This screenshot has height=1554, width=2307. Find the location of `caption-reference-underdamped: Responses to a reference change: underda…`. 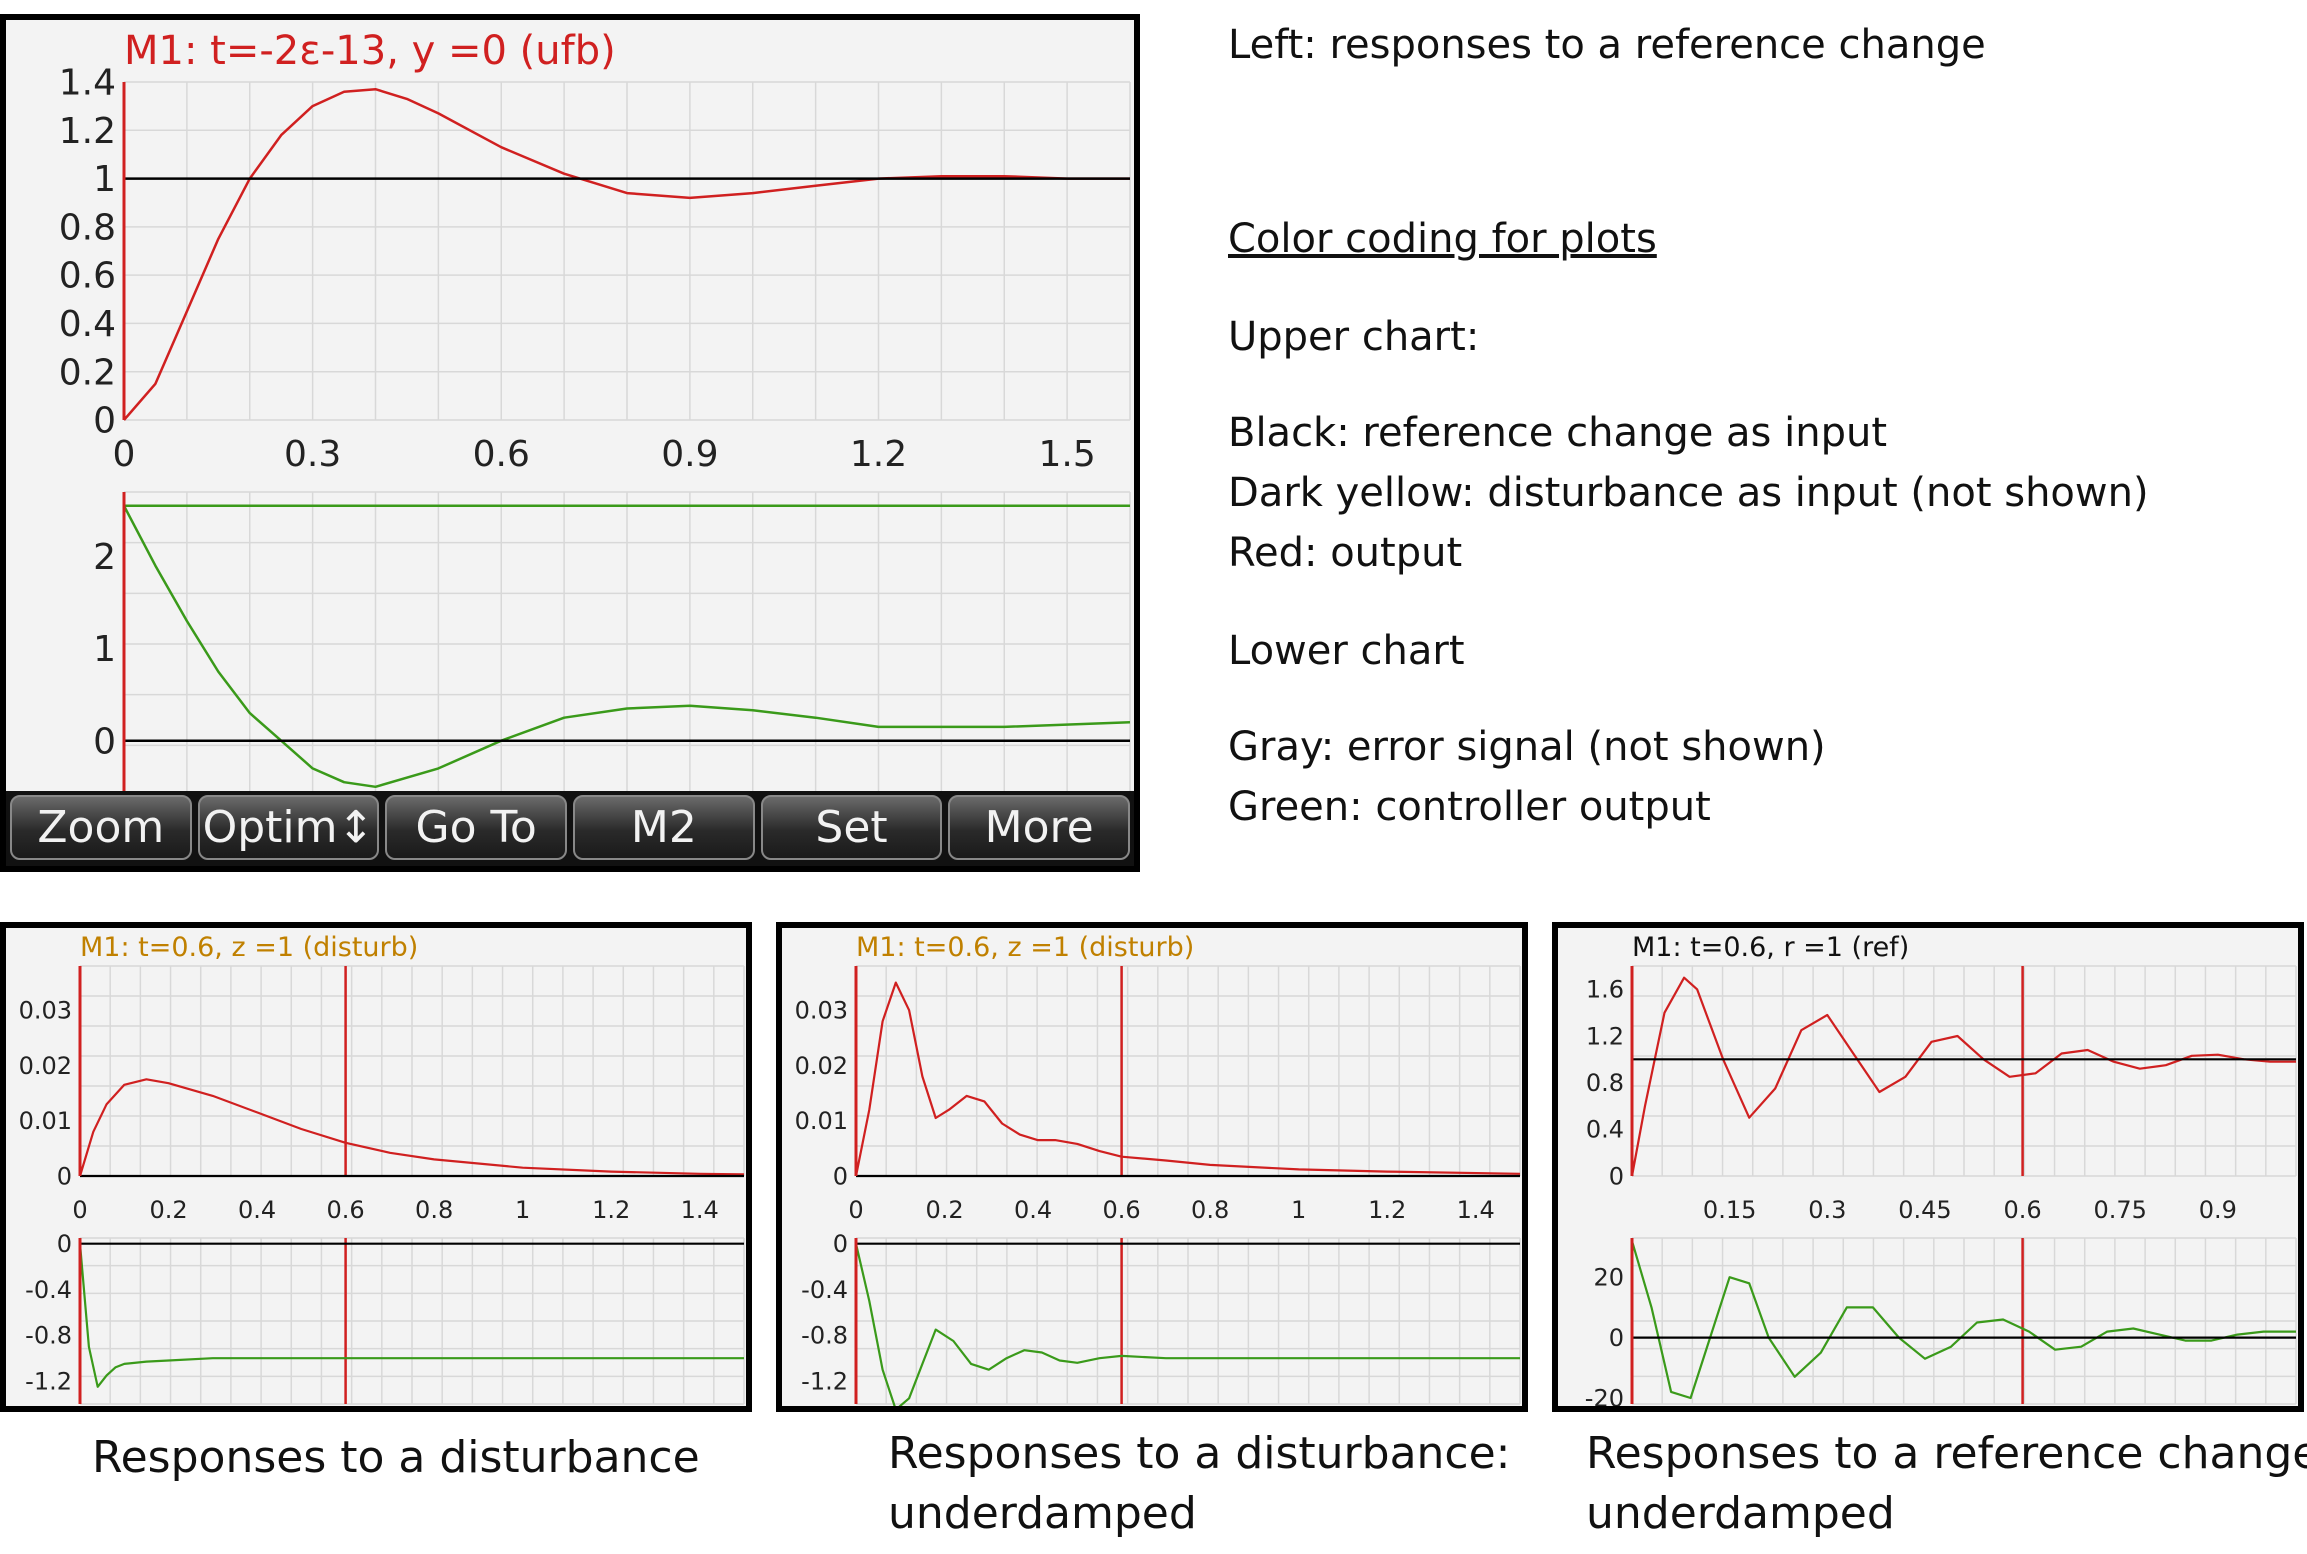

caption-reference-underdamped: Responses to a reference change: underda… is located at coordinates (1946, 1483).